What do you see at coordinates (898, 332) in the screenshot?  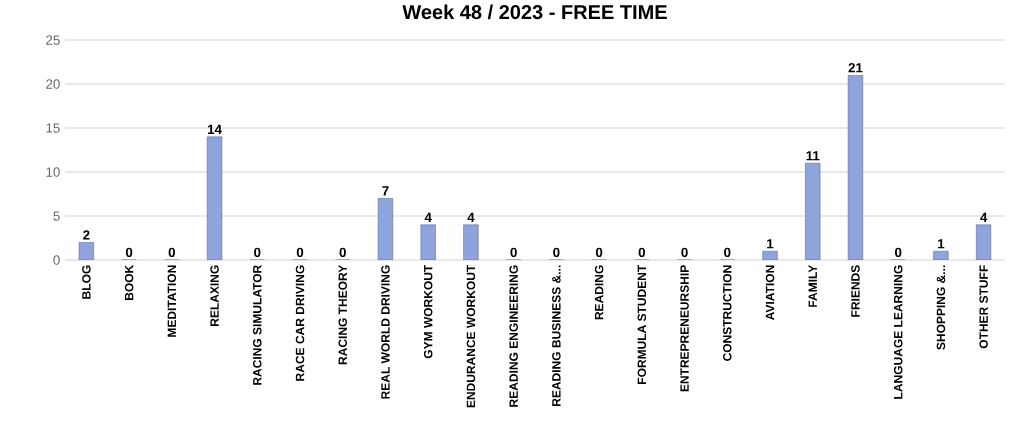 I see `x-tick-label: LANGUAGE LEARNING` at bounding box center [898, 332].